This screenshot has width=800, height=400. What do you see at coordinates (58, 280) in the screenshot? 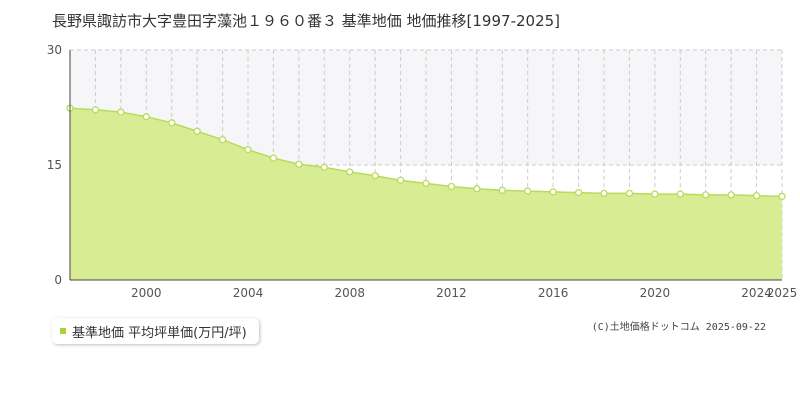
I see `y-tick-label: 0` at bounding box center [58, 280].